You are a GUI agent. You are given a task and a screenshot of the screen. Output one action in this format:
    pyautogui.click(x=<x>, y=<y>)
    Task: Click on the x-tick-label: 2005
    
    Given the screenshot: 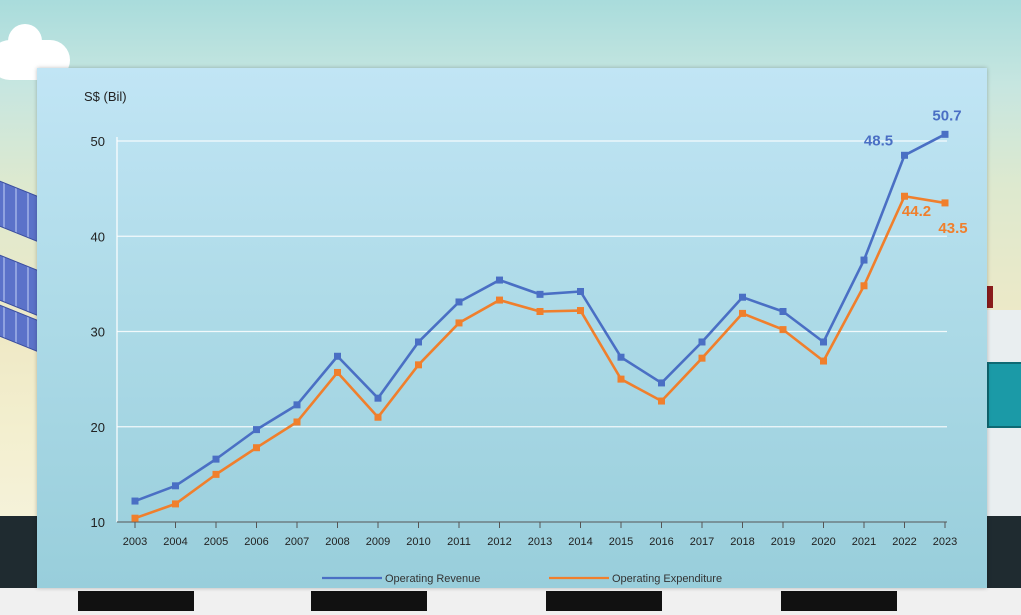 What is the action you would take?
    pyautogui.click(x=216, y=542)
    